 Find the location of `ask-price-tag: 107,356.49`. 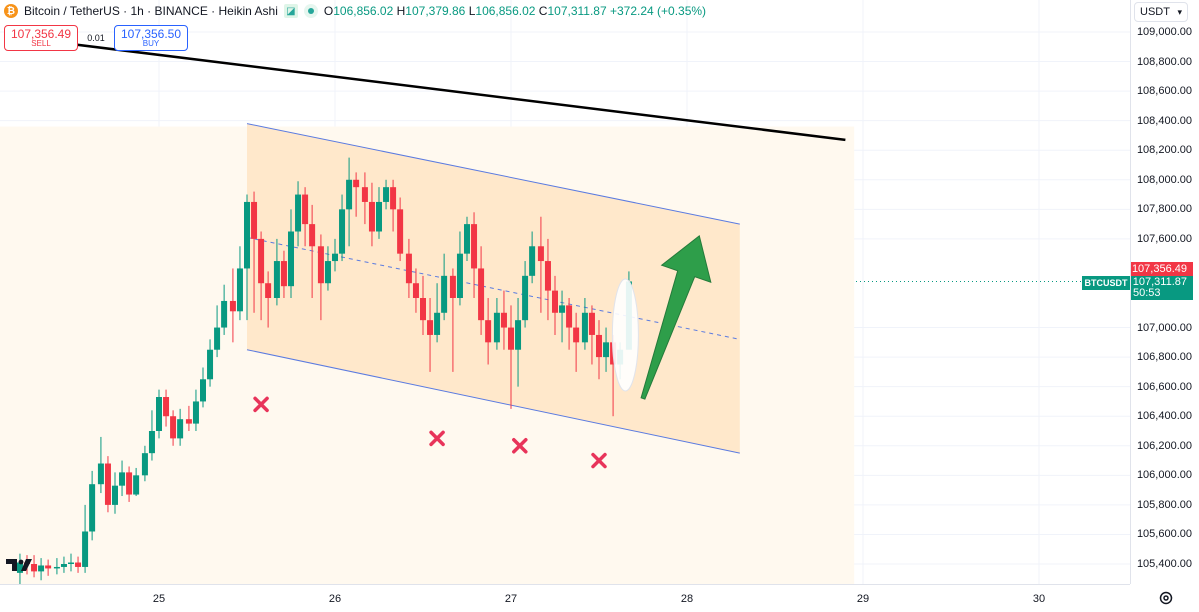

ask-price-tag: 107,356.49 is located at coordinates (1162, 269).